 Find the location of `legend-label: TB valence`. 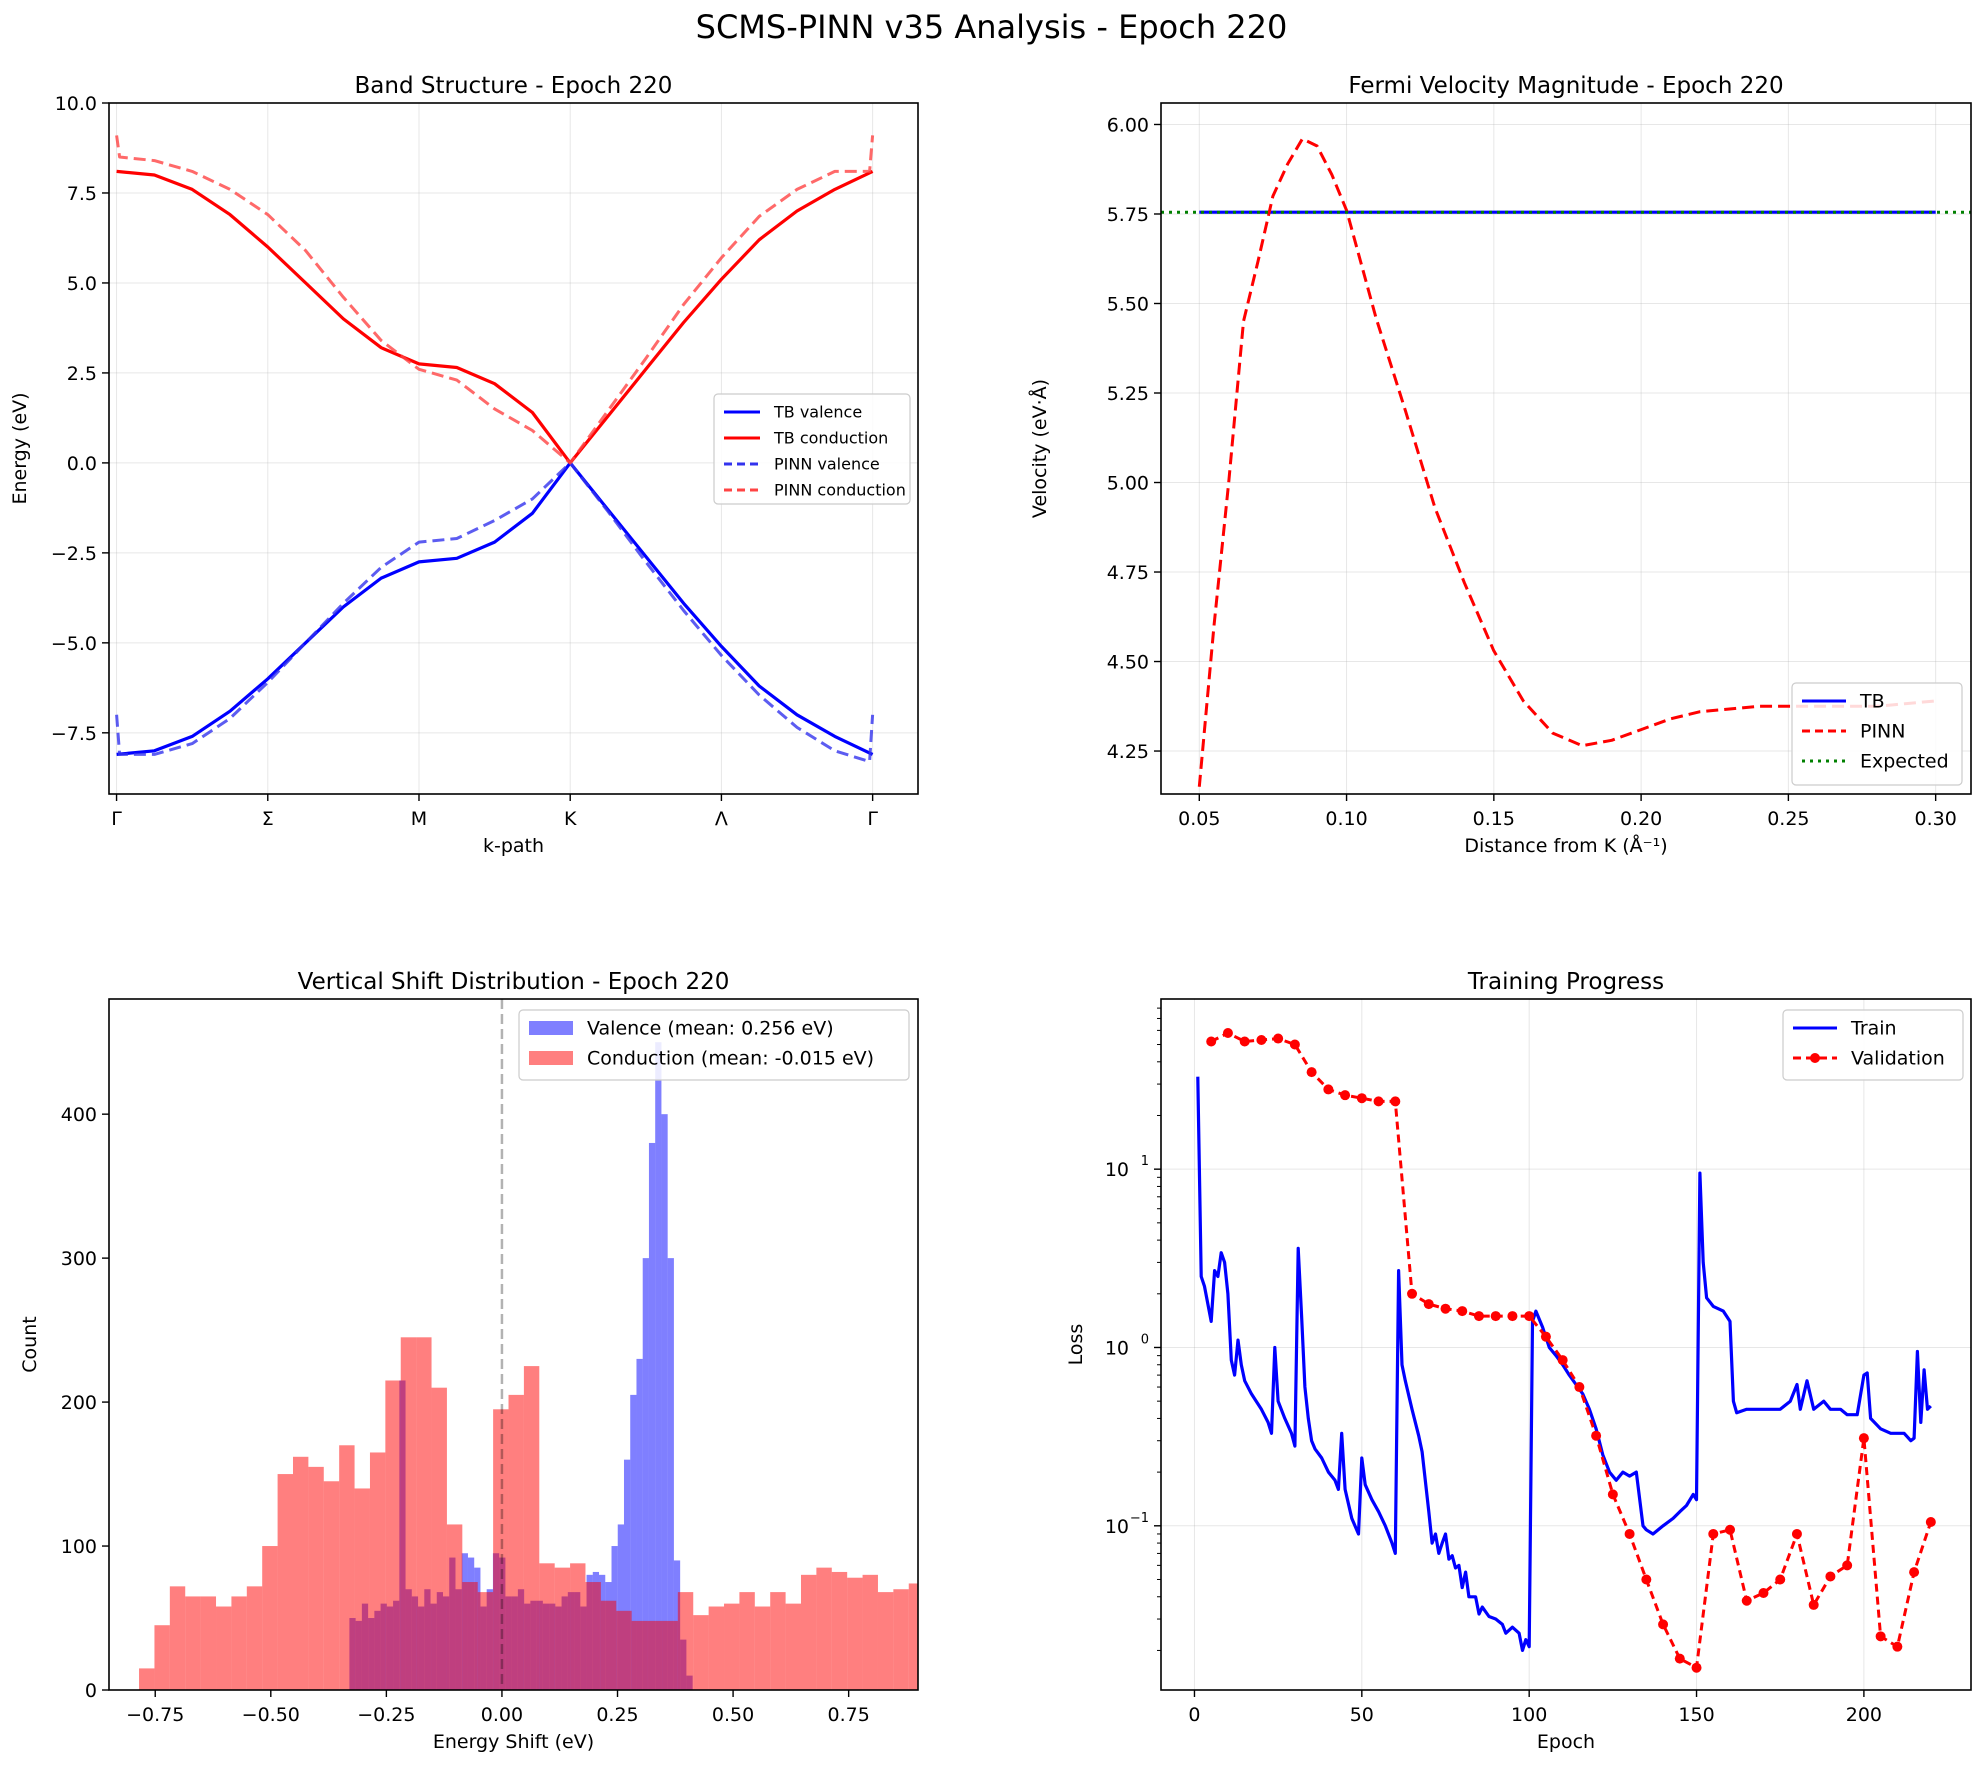

legend-label: TB valence is located at coordinates (817, 412).